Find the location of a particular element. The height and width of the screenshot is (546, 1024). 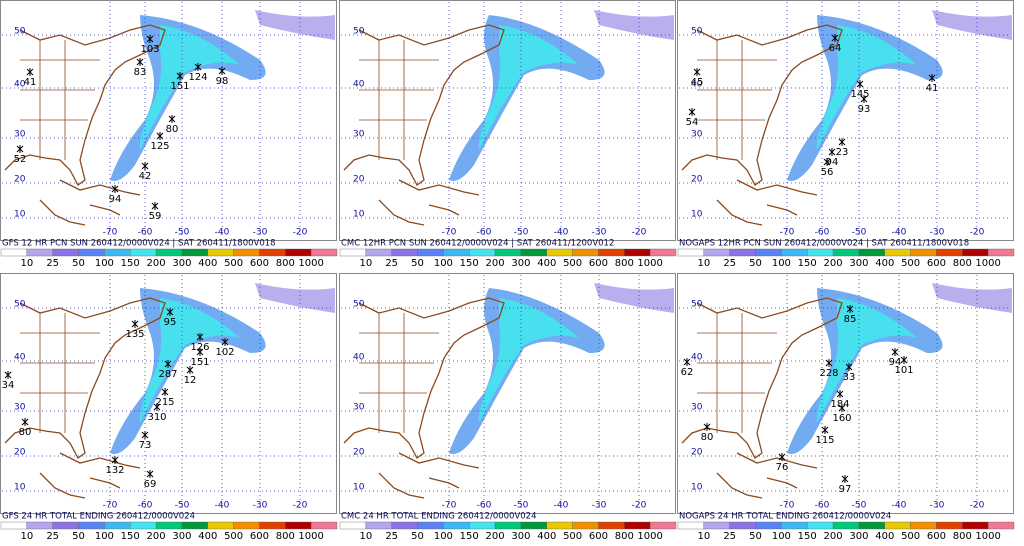

colorbar-label: 25 is located at coordinates (729, 536).